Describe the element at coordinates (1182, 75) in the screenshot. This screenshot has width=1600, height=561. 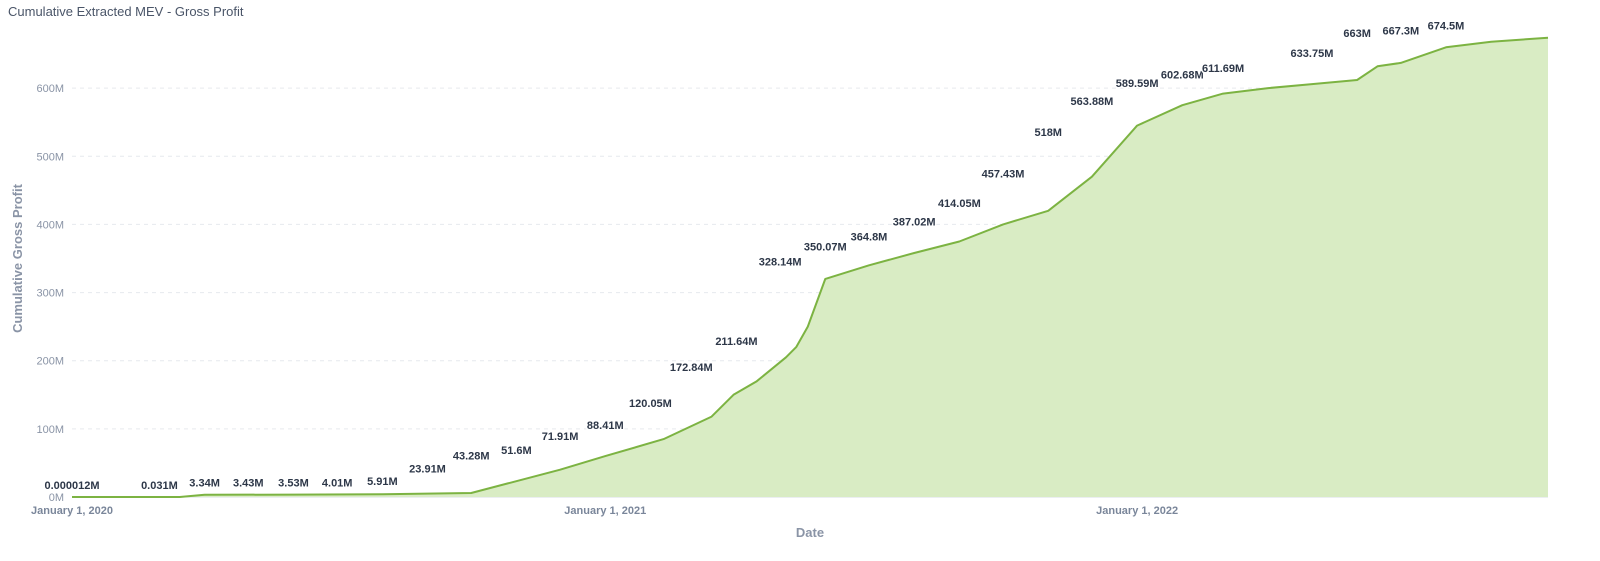
I see `data-label: 602.68M` at that location.